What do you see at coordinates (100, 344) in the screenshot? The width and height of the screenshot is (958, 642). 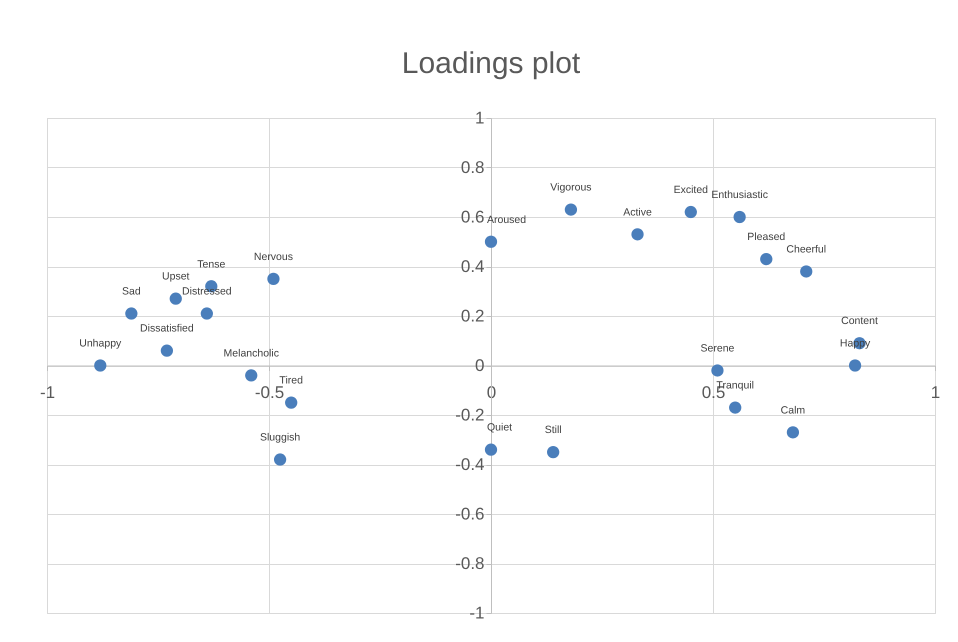 I see `annotation: Unhappy` at bounding box center [100, 344].